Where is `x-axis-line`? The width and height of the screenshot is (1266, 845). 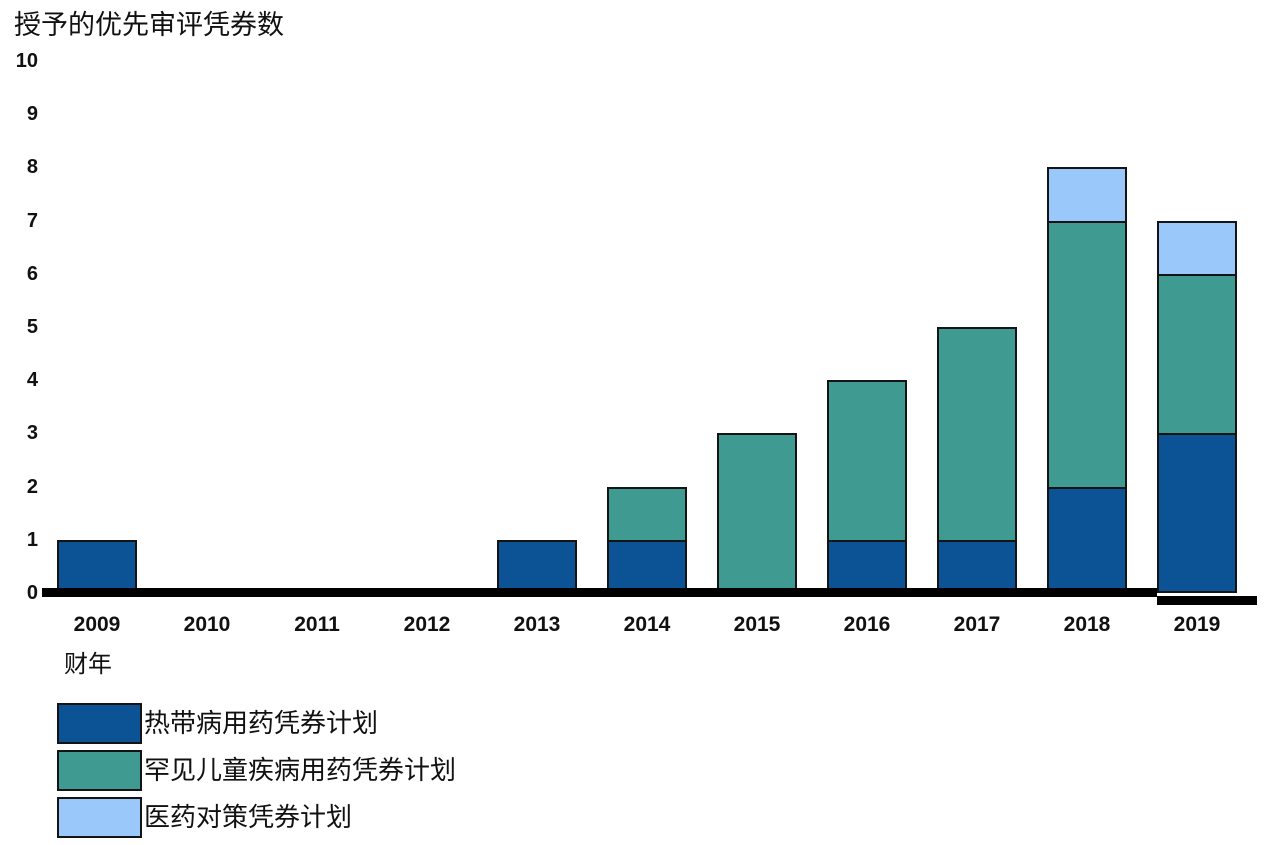
x-axis-line is located at coordinates (599, 592).